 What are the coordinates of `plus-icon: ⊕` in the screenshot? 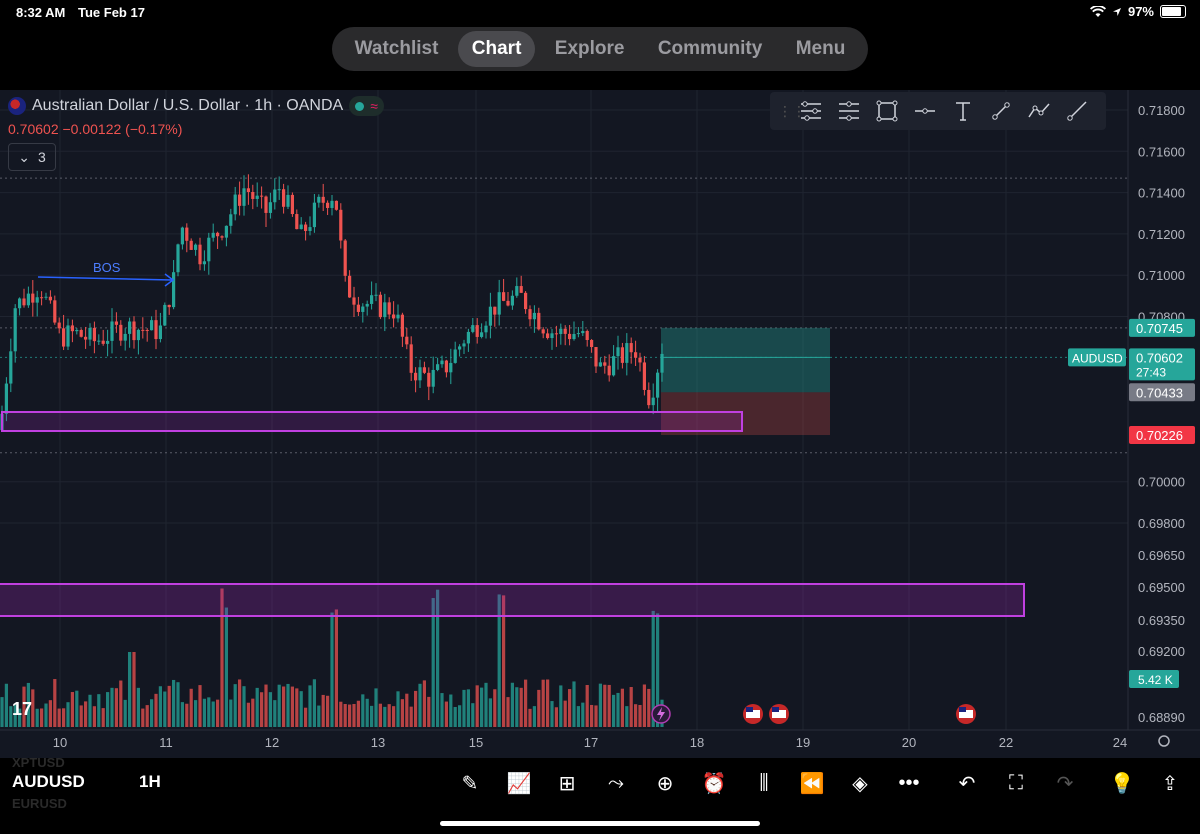 It's located at (665, 783).